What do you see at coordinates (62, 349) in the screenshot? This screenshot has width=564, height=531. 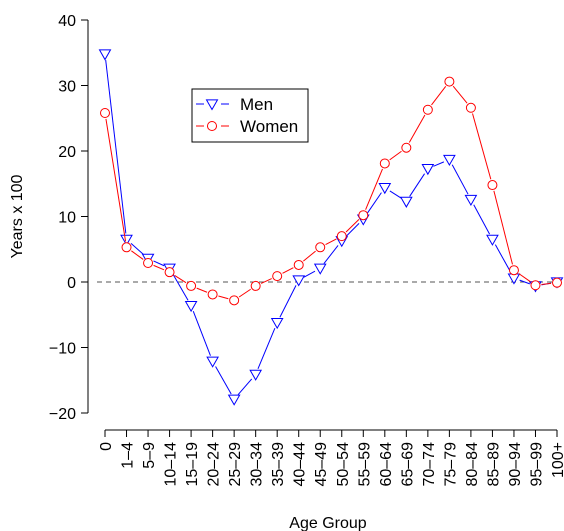 I see `y-tick-label: −10` at bounding box center [62, 349].